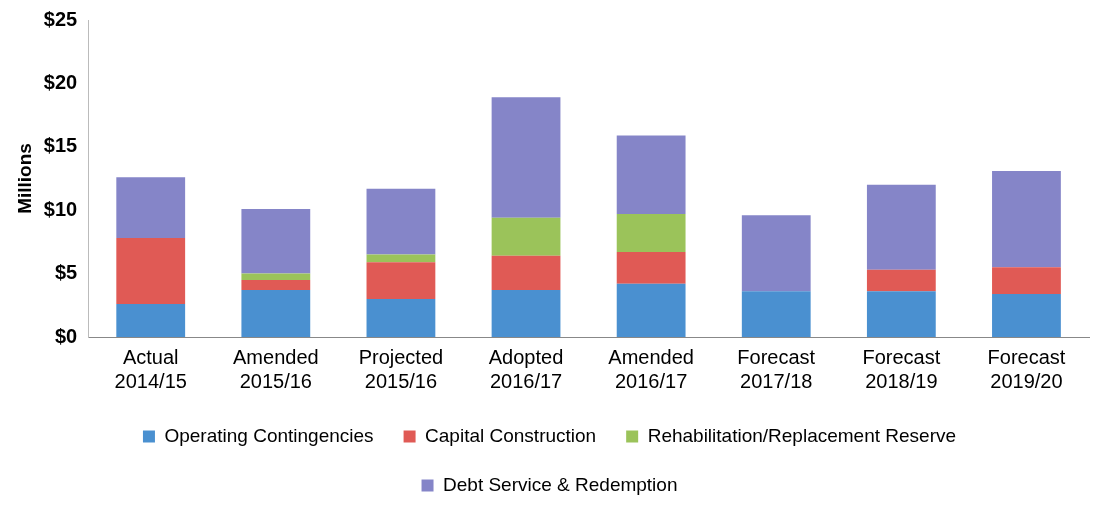 Image resolution: width=1109 pixels, height=510 pixels. I want to click on x-tick-label: Amended 2016/17, so click(651, 368).